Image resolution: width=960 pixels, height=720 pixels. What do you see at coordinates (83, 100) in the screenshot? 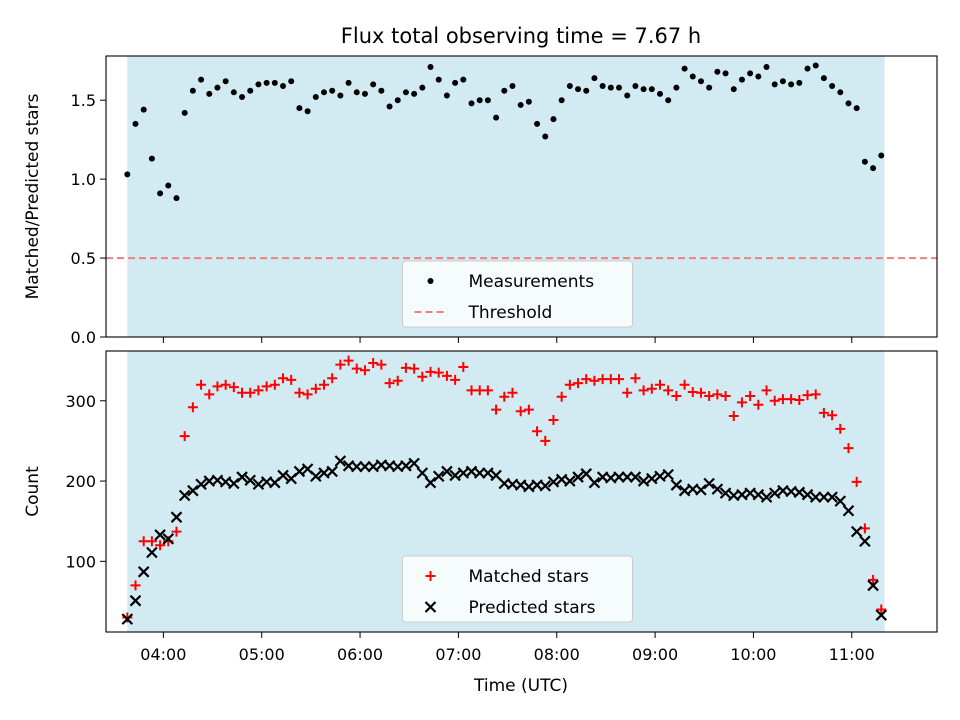
I see `y-tick-label: 1.5` at bounding box center [83, 100].